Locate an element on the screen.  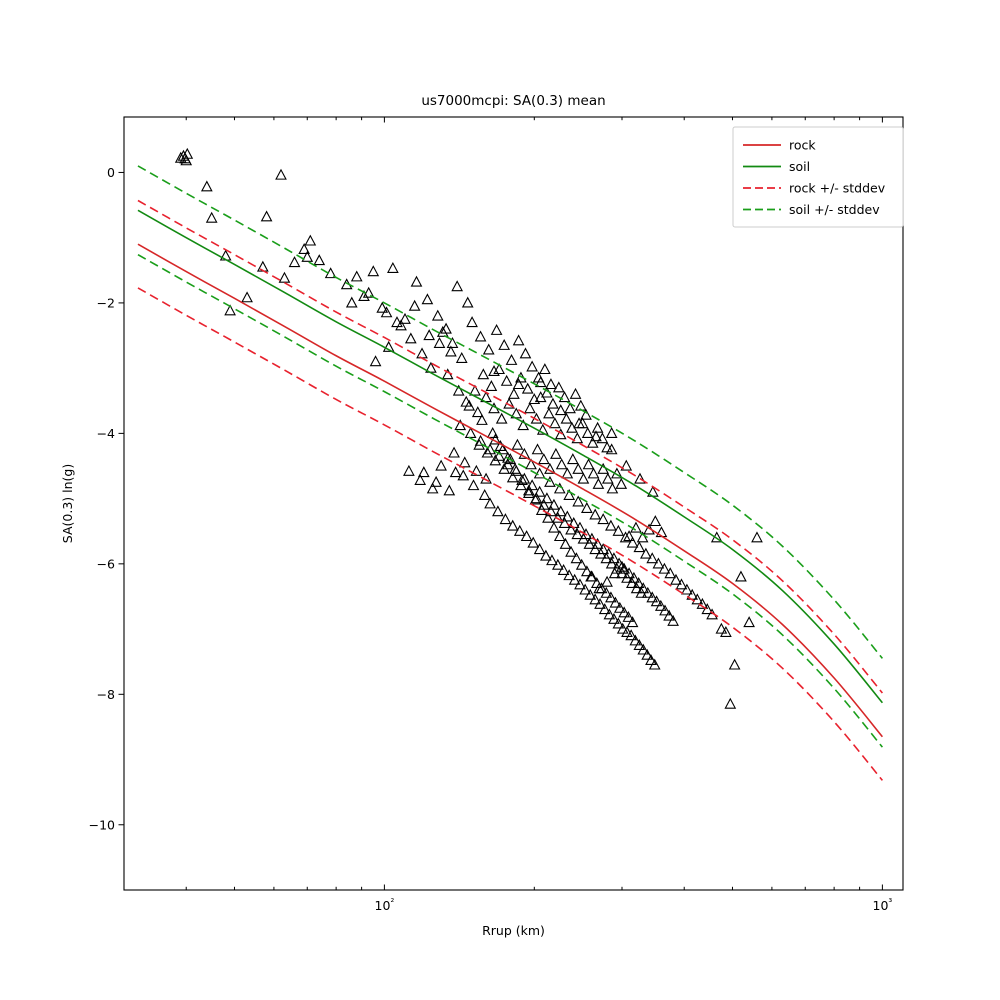
y-tick-label: 0 is located at coordinates (111, 172).